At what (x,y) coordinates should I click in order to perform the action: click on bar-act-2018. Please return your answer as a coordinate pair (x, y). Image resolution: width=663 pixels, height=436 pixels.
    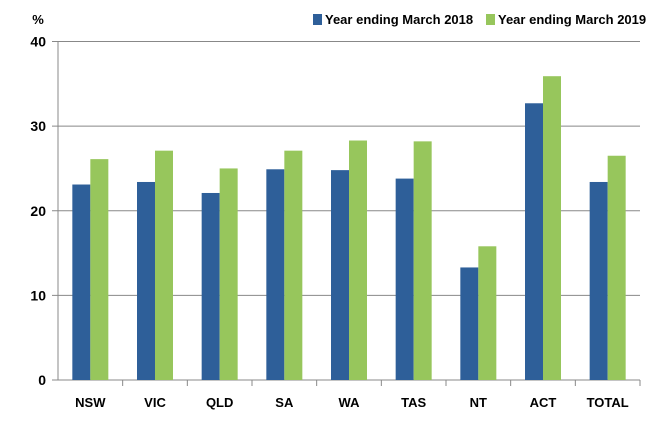
    Looking at the image, I should click on (534, 242).